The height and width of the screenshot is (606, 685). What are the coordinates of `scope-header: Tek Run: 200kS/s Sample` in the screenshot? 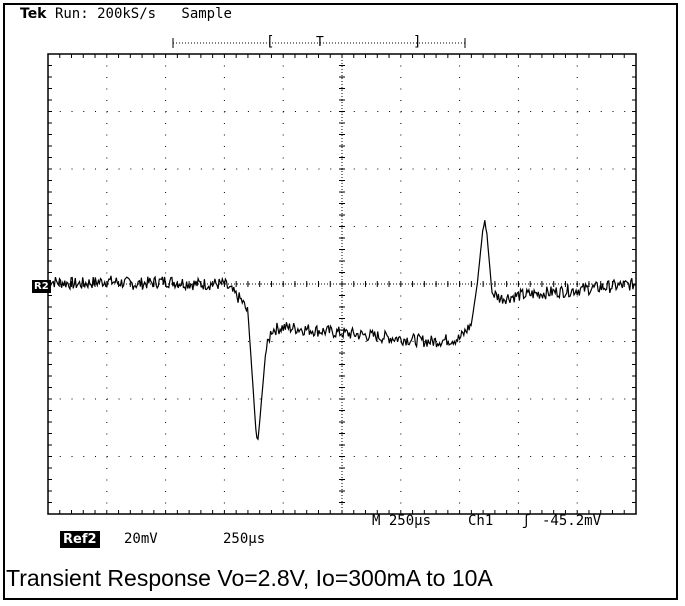 It's located at (126, 14).